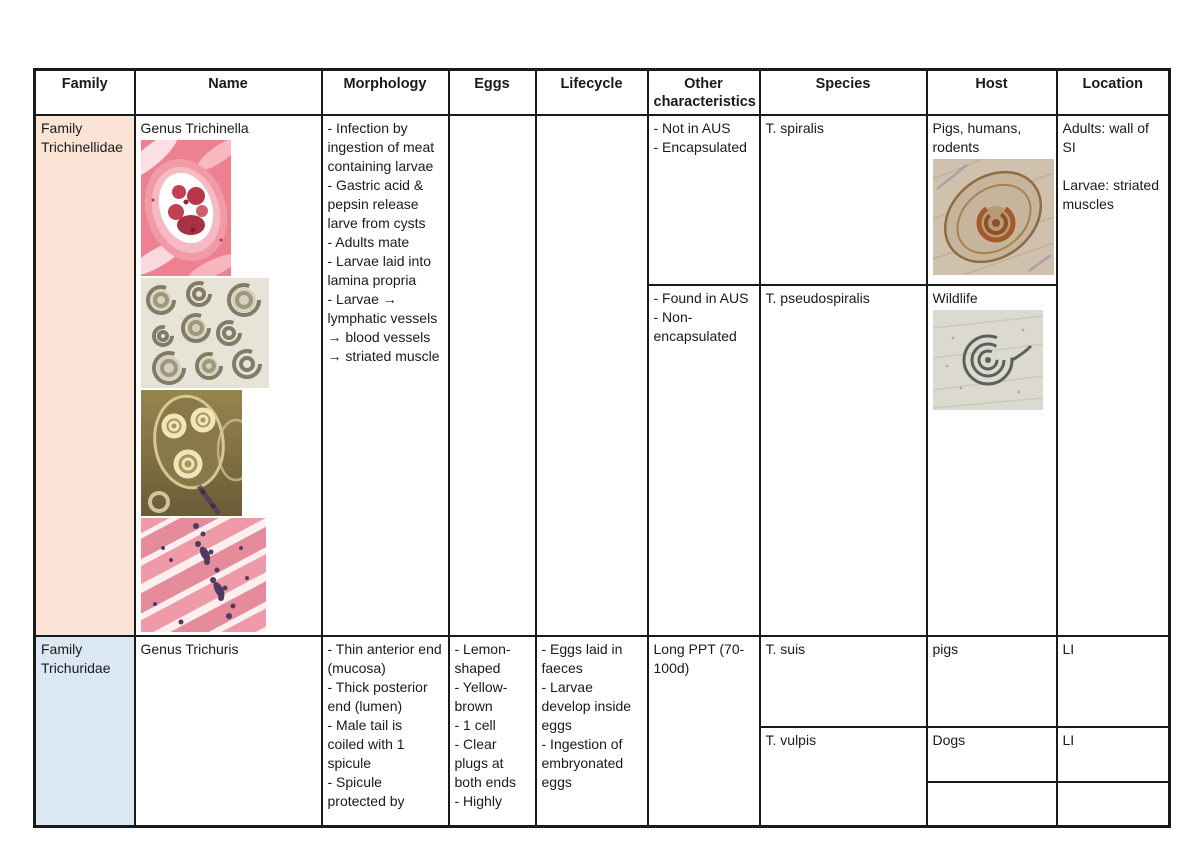  I want to click on family-trichinellidae-label: Family Trichinellidae, so click(82, 137).